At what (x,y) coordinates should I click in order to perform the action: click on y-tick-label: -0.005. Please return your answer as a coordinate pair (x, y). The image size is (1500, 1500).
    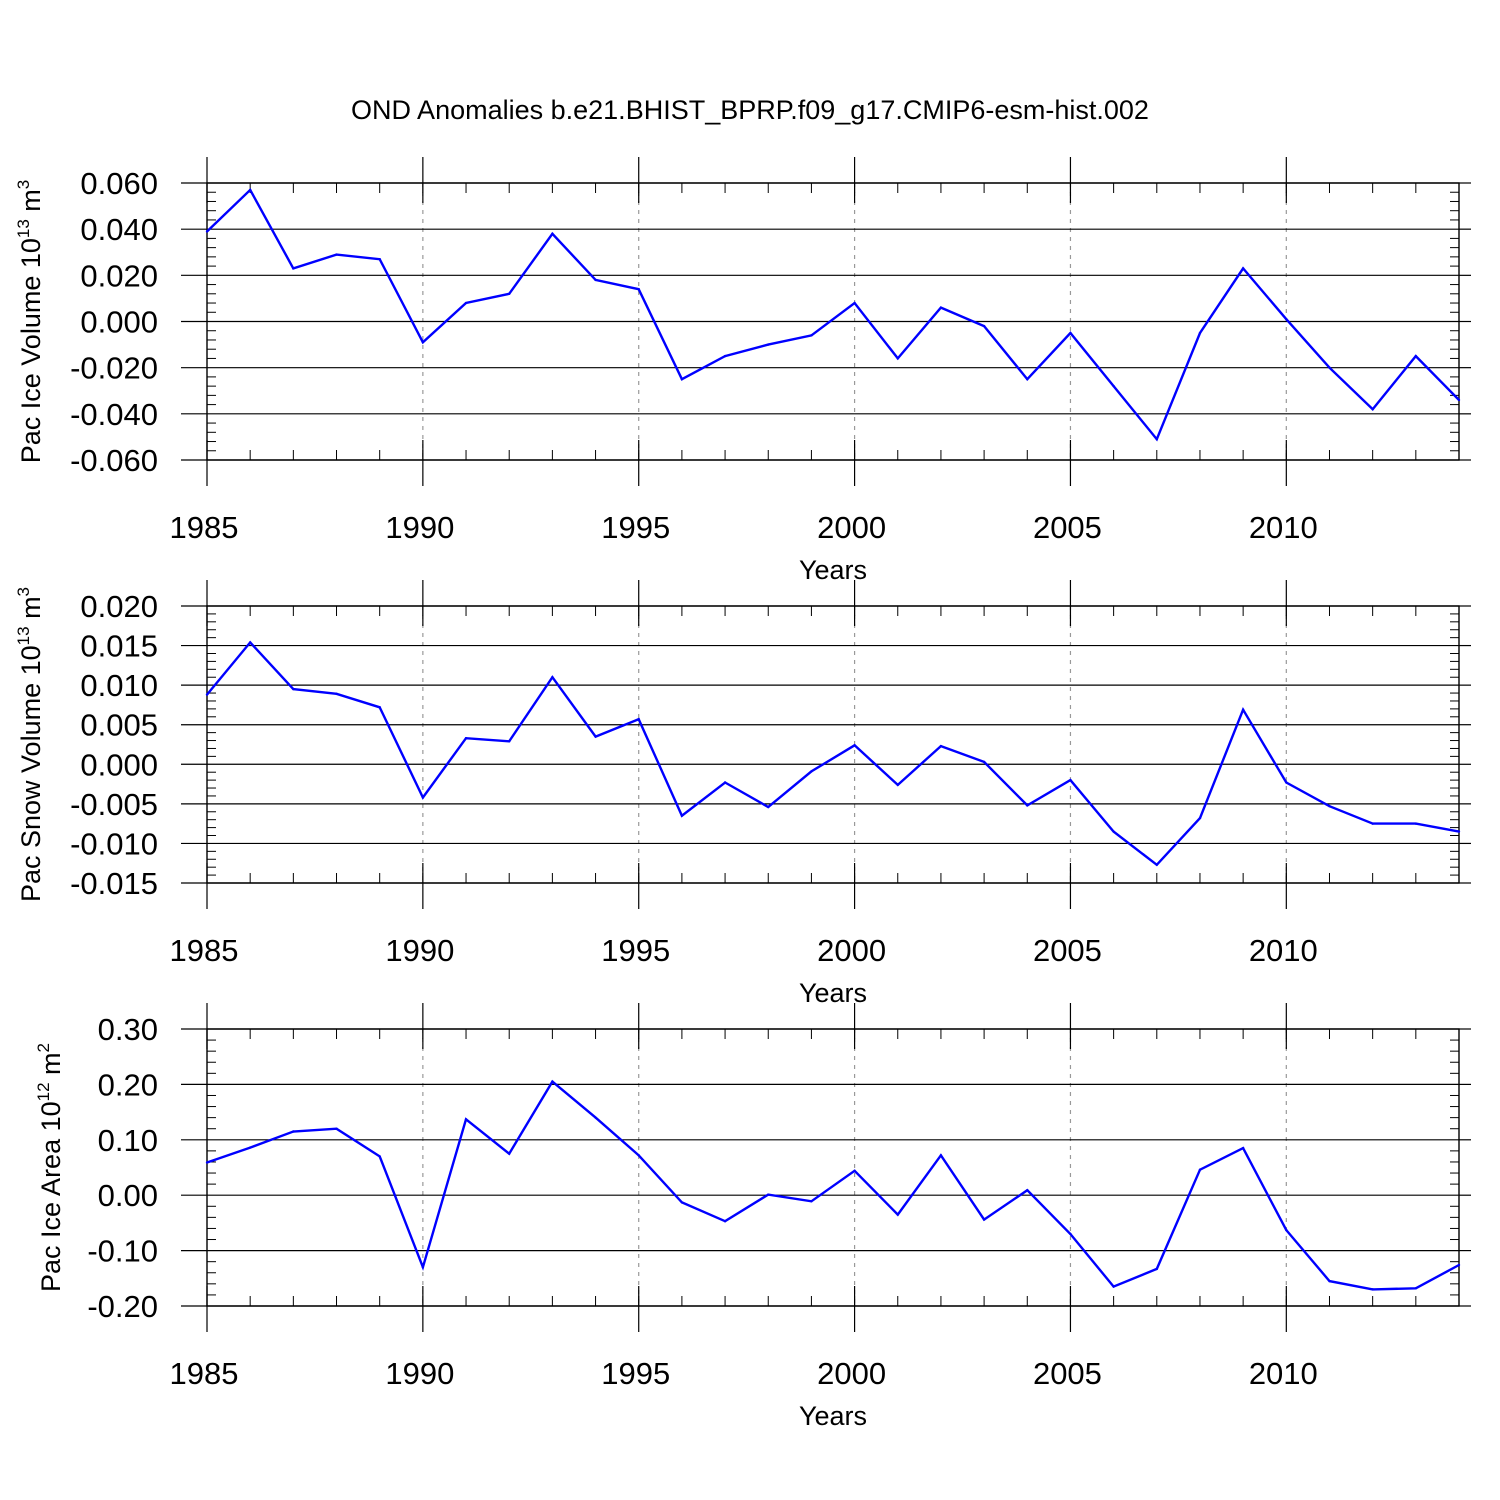
    Looking at the image, I should click on (114, 804).